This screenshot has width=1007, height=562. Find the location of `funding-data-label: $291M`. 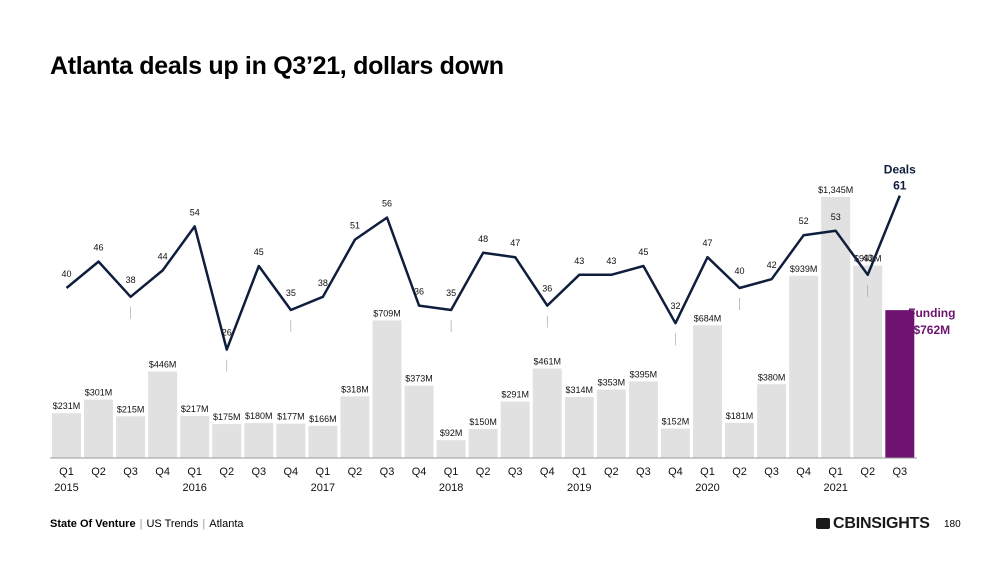

funding-data-label: $291M is located at coordinates (515, 395).